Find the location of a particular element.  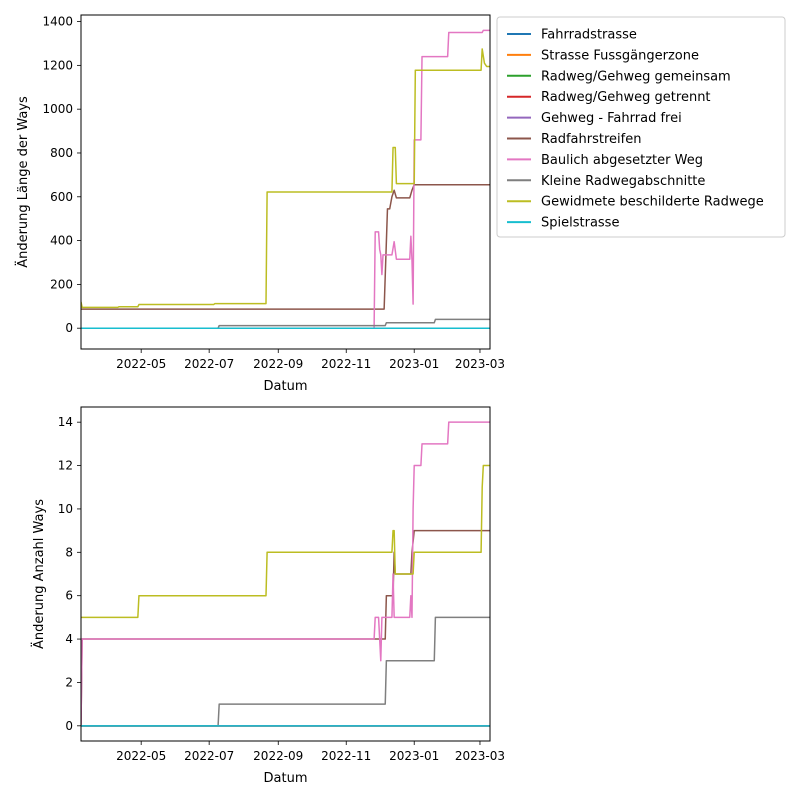

count-chart-y-tick-label: 6 is located at coordinates (69, 596).